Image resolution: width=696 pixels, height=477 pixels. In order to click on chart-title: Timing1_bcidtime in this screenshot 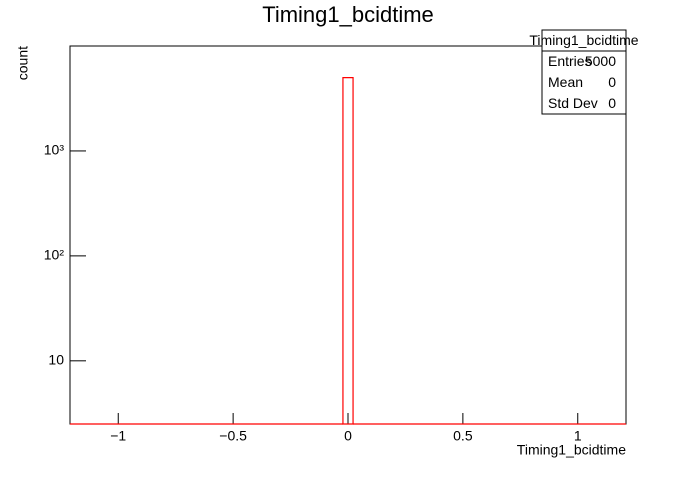, I will do `click(348, 14)`.